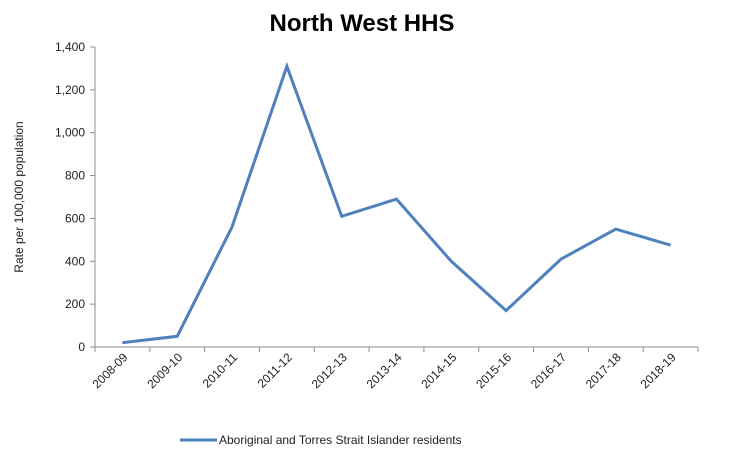  What do you see at coordinates (70, 90) in the screenshot?
I see `y-tick-label: 1,200` at bounding box center [70, 90].